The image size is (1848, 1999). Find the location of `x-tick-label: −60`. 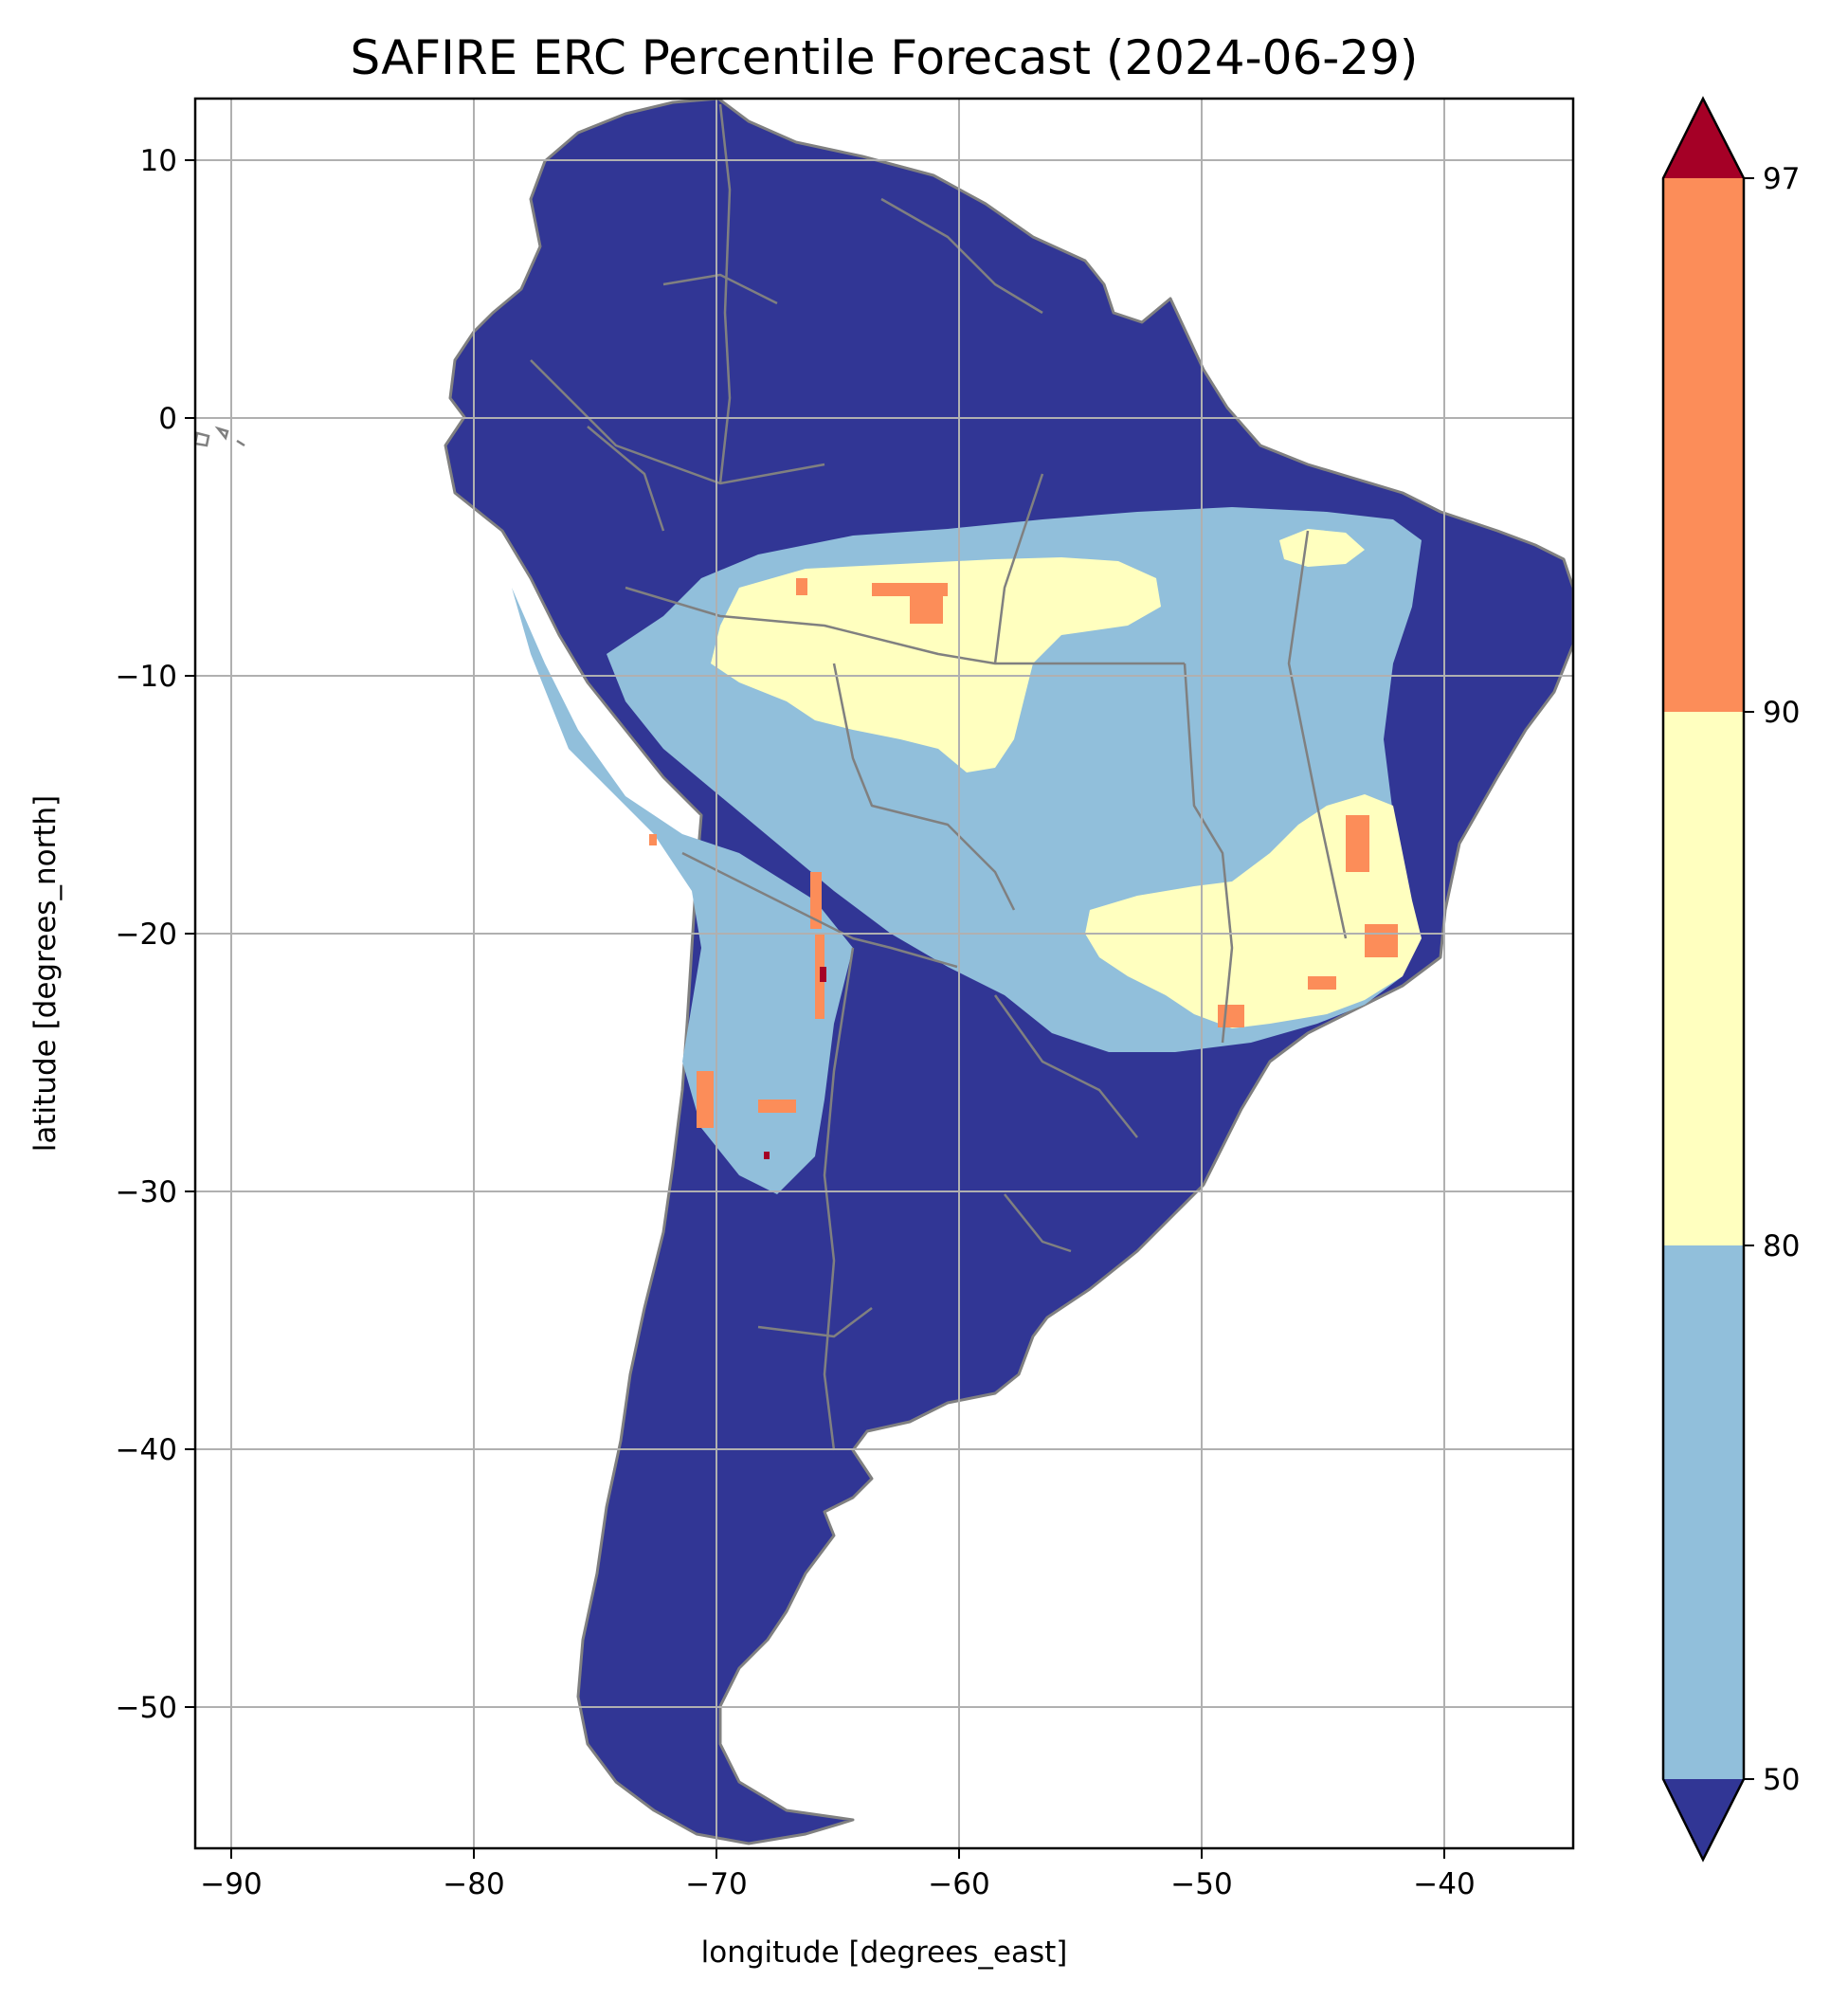

x-tick-label: −60 is located at coordinates (959, 1884).